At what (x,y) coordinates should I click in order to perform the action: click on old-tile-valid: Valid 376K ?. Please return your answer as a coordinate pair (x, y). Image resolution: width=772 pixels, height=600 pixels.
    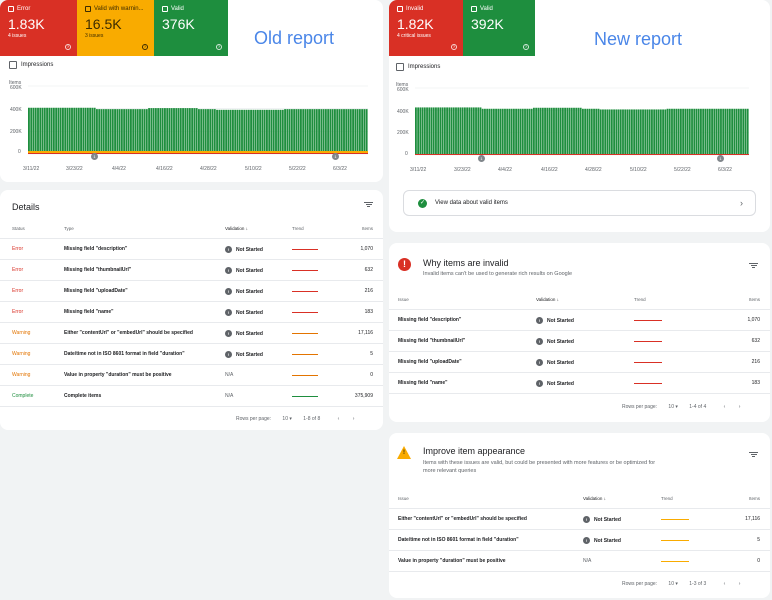
    Looking at the image, I should click on (191, 28).